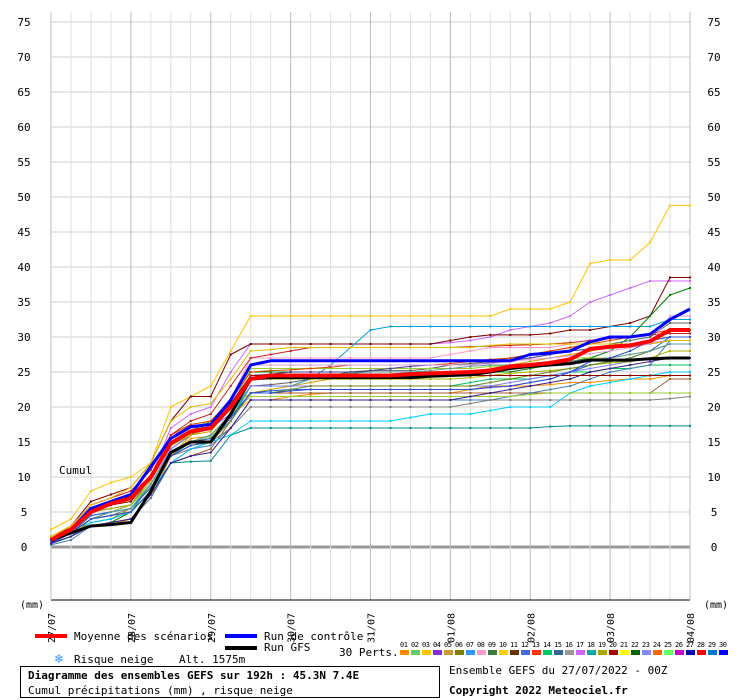 The width and height of the screenshot is (740, 700). Describe the element at coordinates (314, 636) in the screenshot. I see `legend-control-label: Run de contrôle` at that location.